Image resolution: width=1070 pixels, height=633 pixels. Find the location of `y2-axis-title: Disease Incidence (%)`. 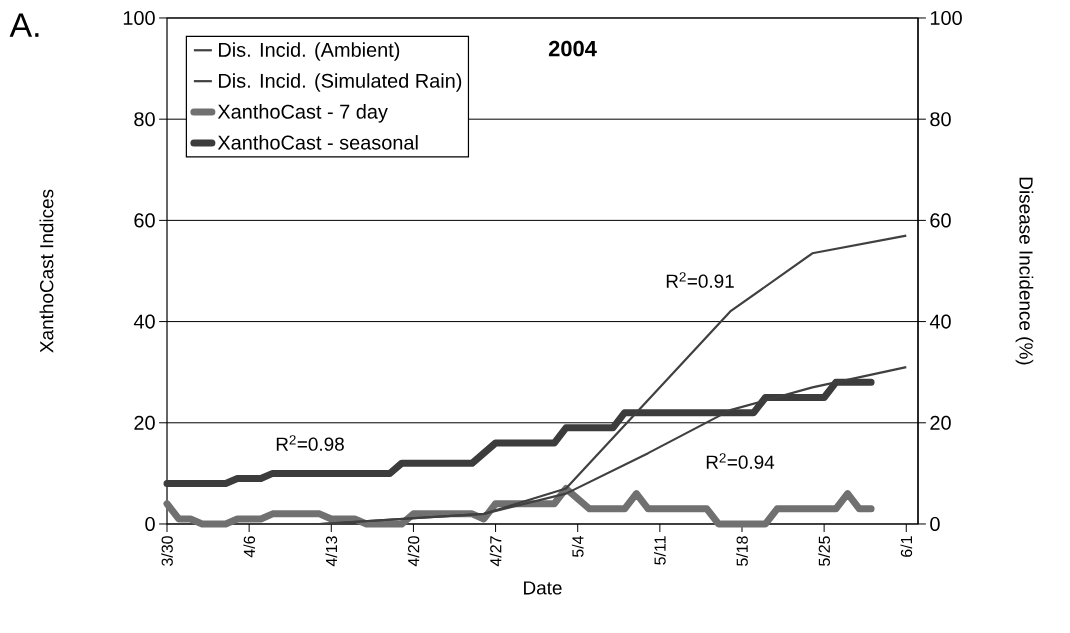

y2-axis-title: Disease Incidence (%) is located at coordinates (1024, 271).